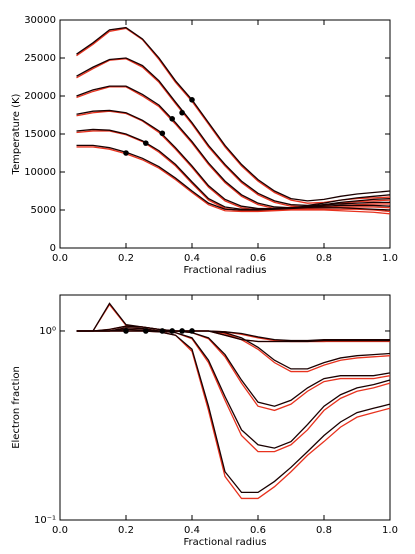  Describe the element at coordinates (43, 210) in the screenshot. I see `y-tick-label: 5000` at that location.